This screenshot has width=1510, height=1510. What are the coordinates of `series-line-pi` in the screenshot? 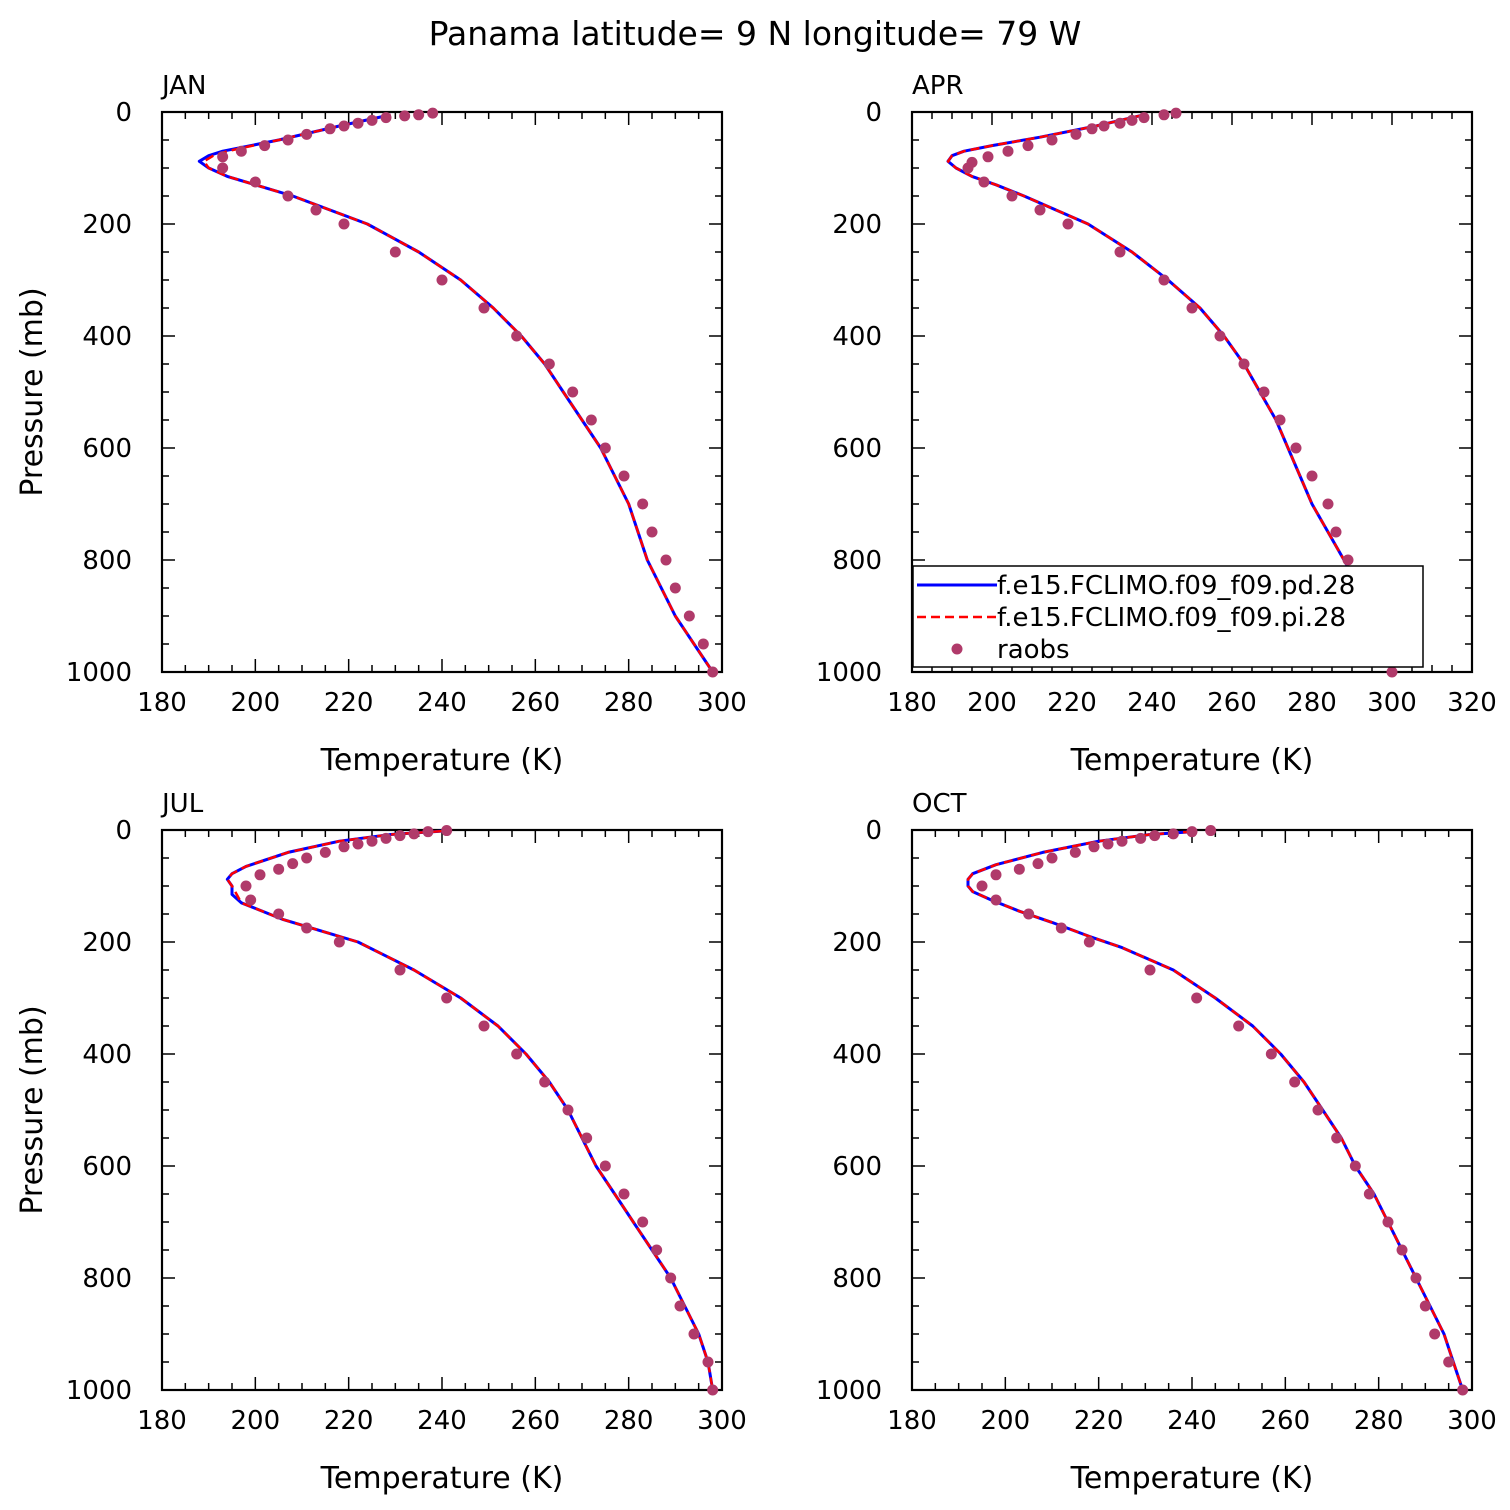 It's located at (458, 393).